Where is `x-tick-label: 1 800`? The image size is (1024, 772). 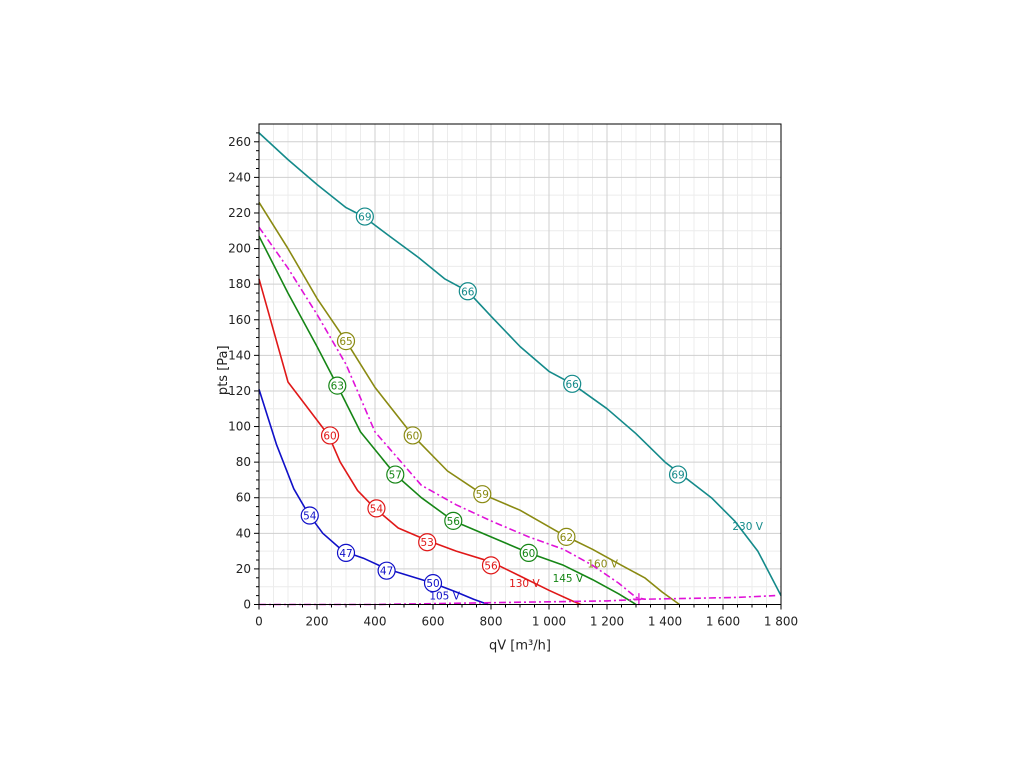
x-tick-label: 1 800 is located at coordinates (781, 622).